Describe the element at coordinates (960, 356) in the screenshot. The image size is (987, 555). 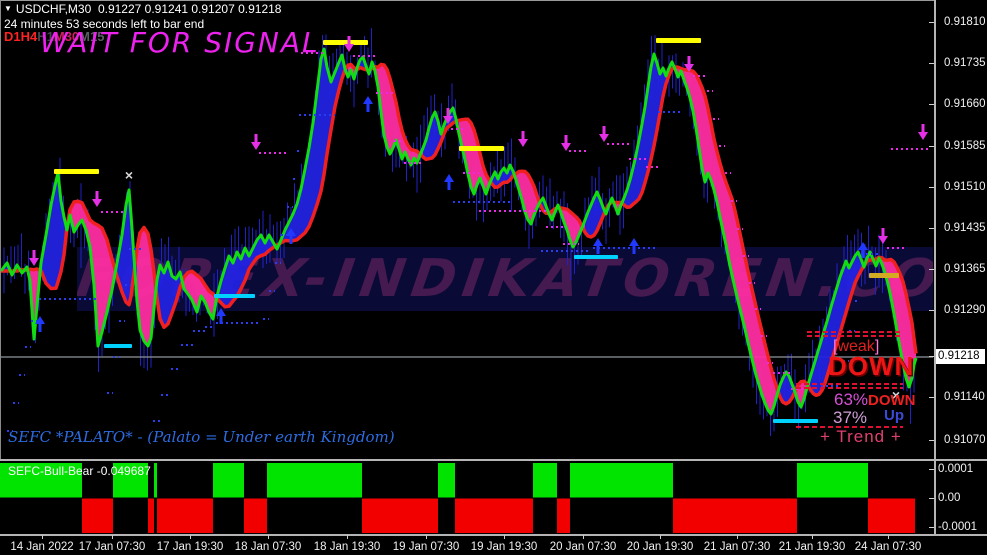
I see `current-price-tag: 0.91218` at that location.